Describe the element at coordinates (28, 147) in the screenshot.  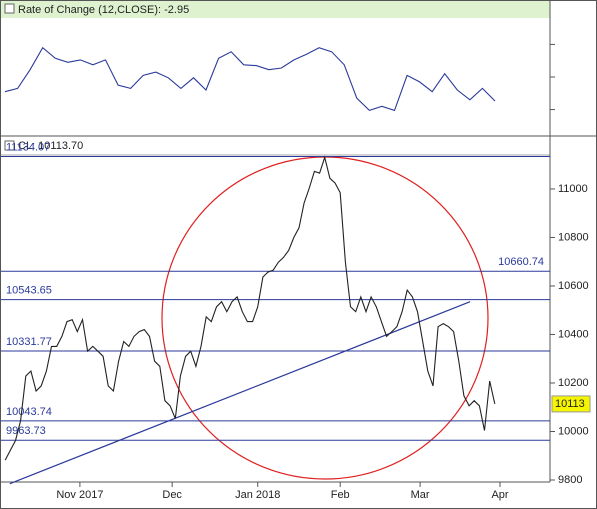
I see `level-label: 11134.07` at that location.